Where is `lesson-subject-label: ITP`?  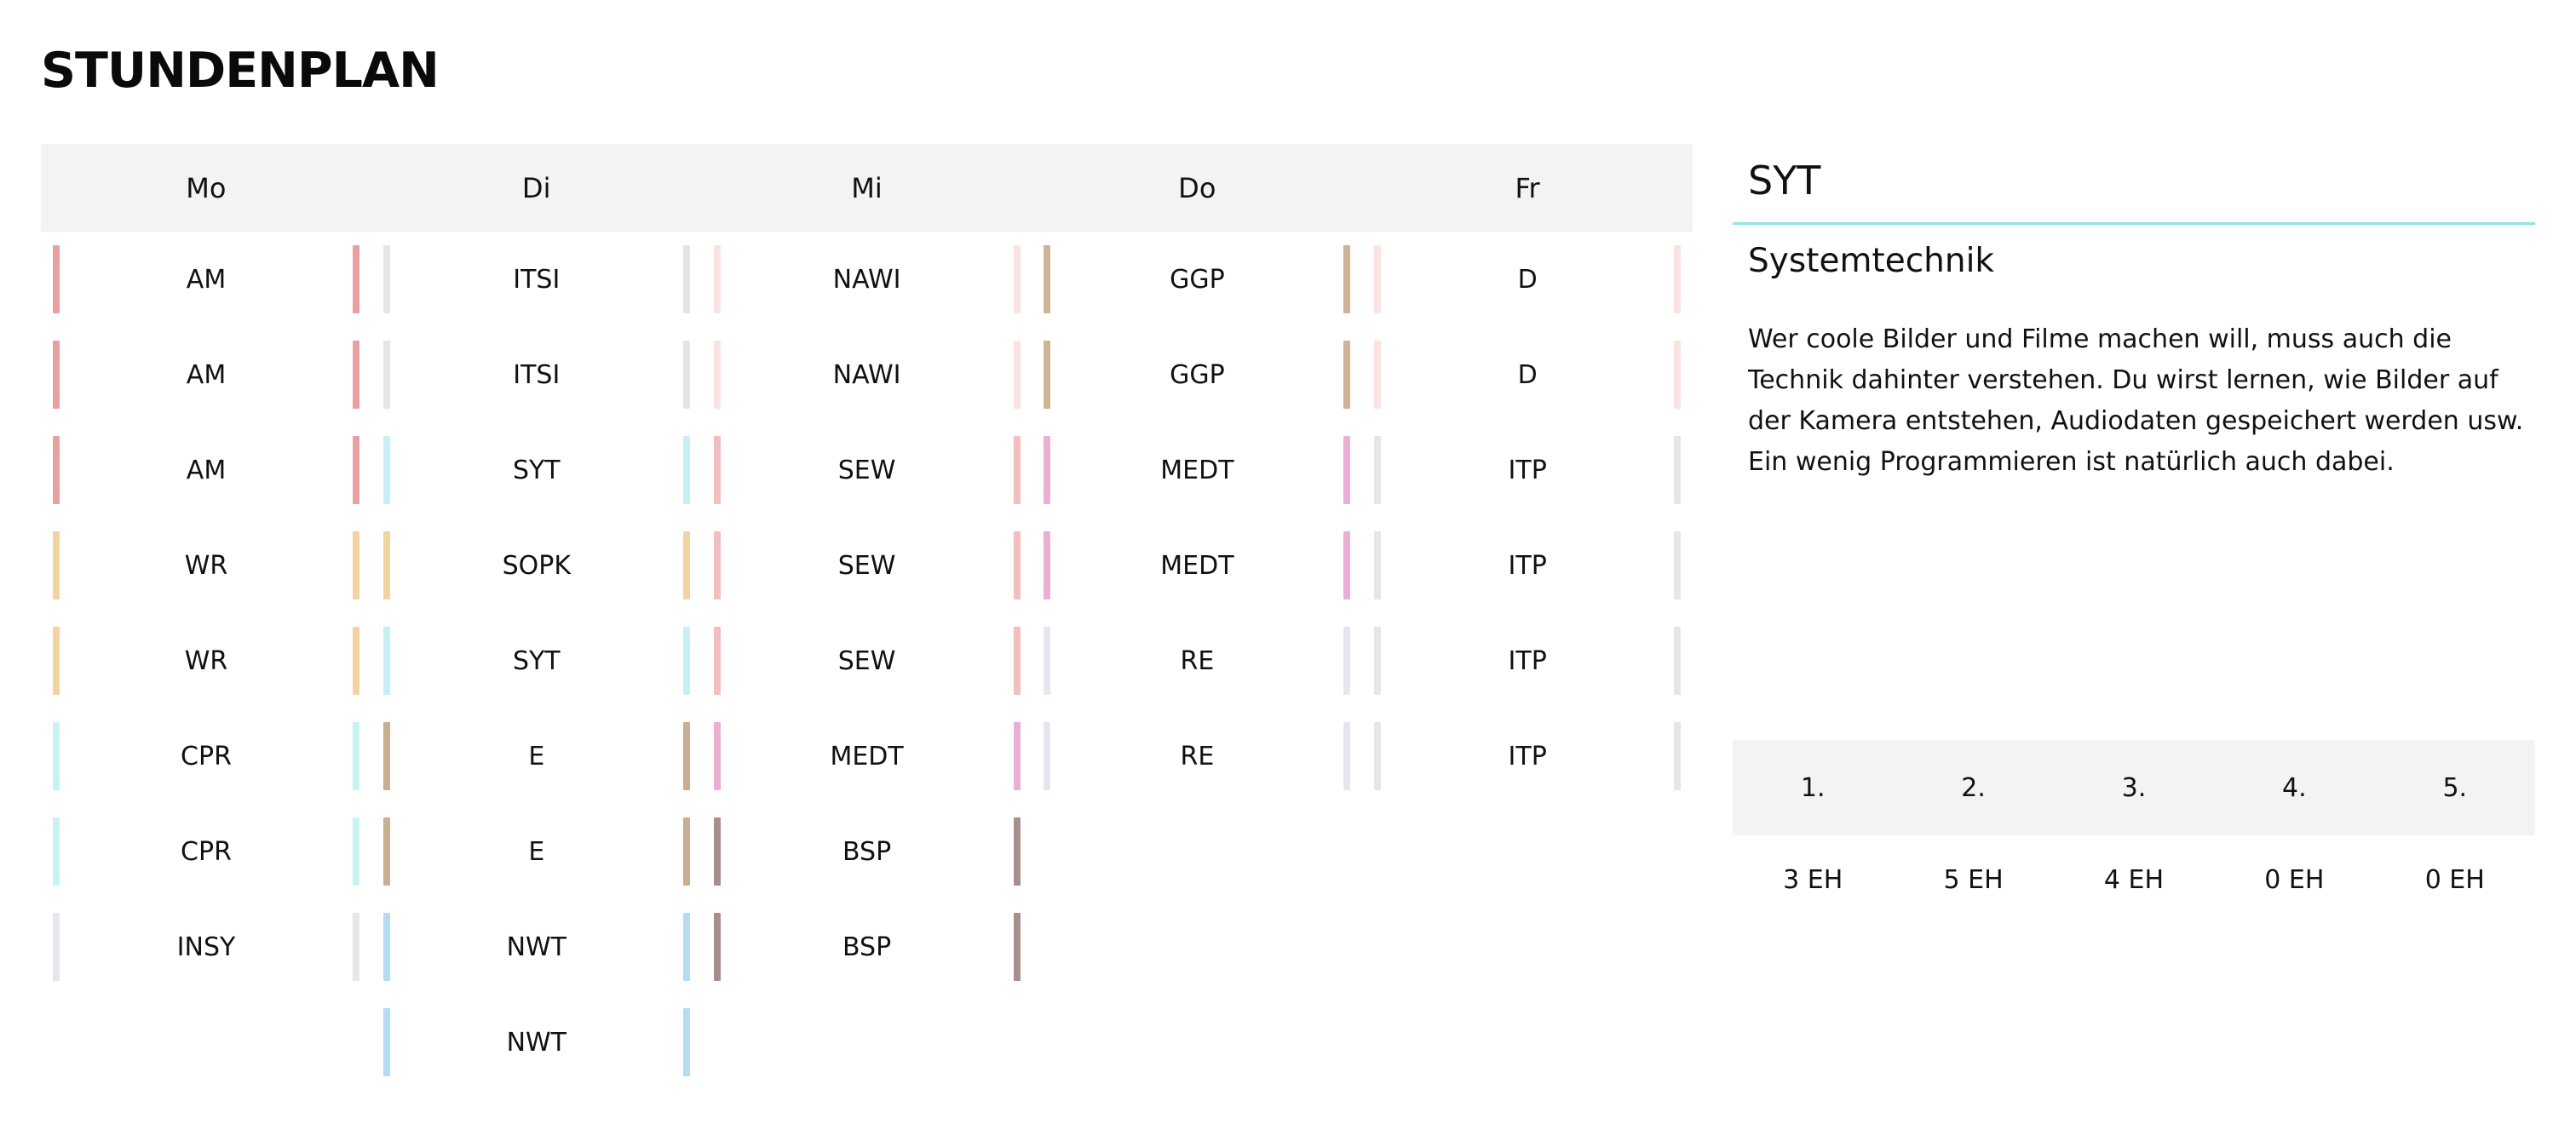 lesson-subject-label: ITP is located at coordinates (1528, 565).